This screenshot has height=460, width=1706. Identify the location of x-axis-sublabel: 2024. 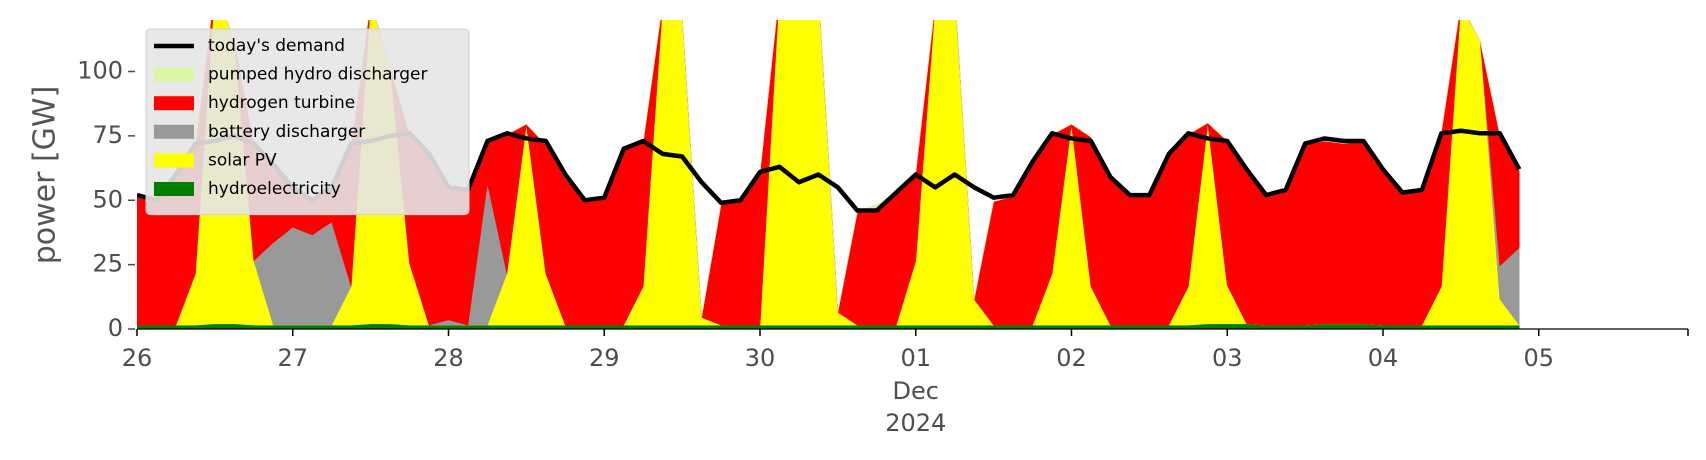
(915, 423).